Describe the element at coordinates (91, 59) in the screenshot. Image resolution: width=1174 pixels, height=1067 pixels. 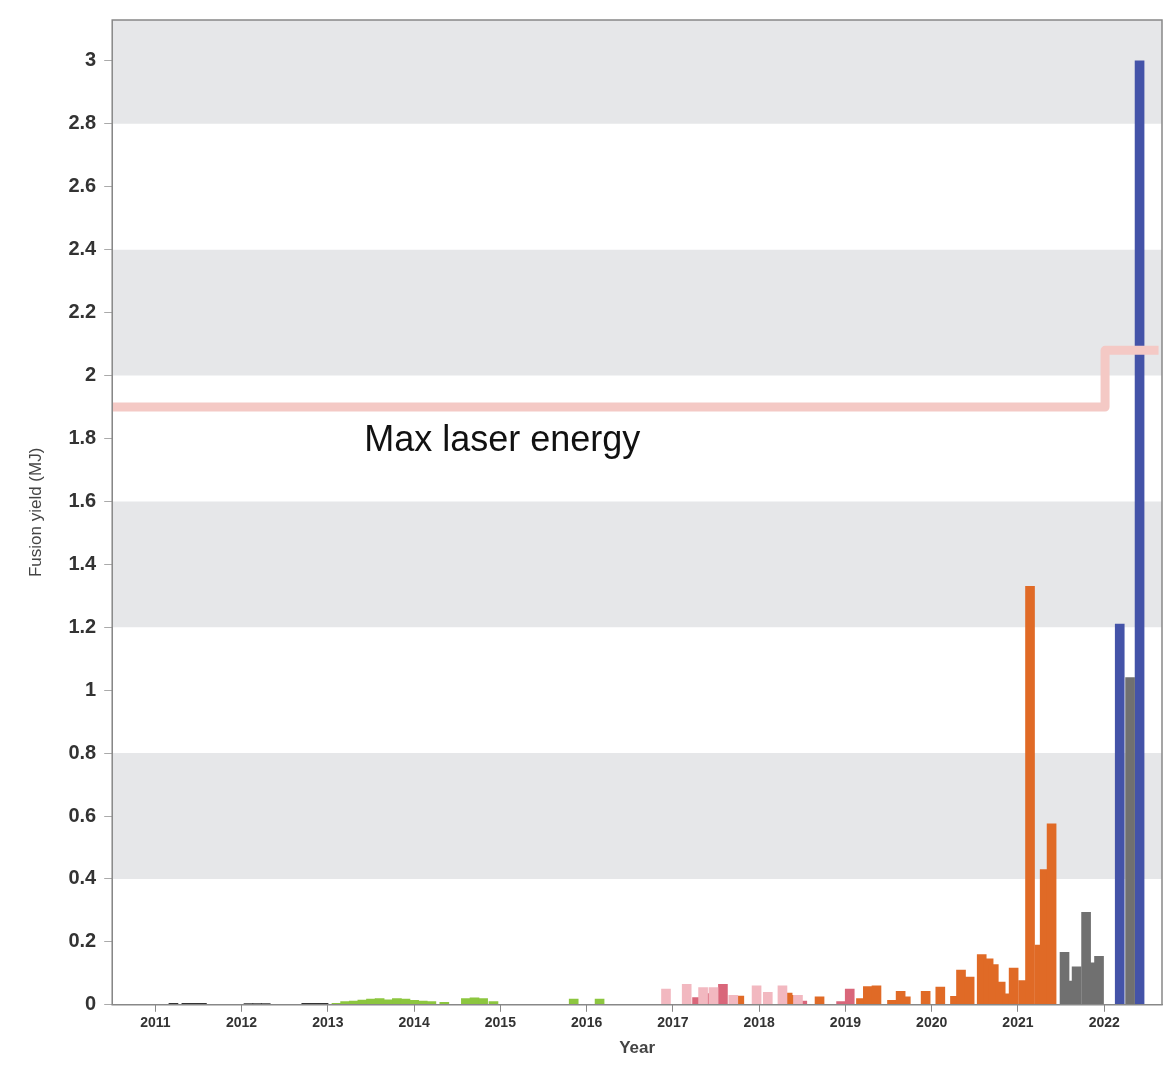
I see `y-tick-label: 3` at that location.